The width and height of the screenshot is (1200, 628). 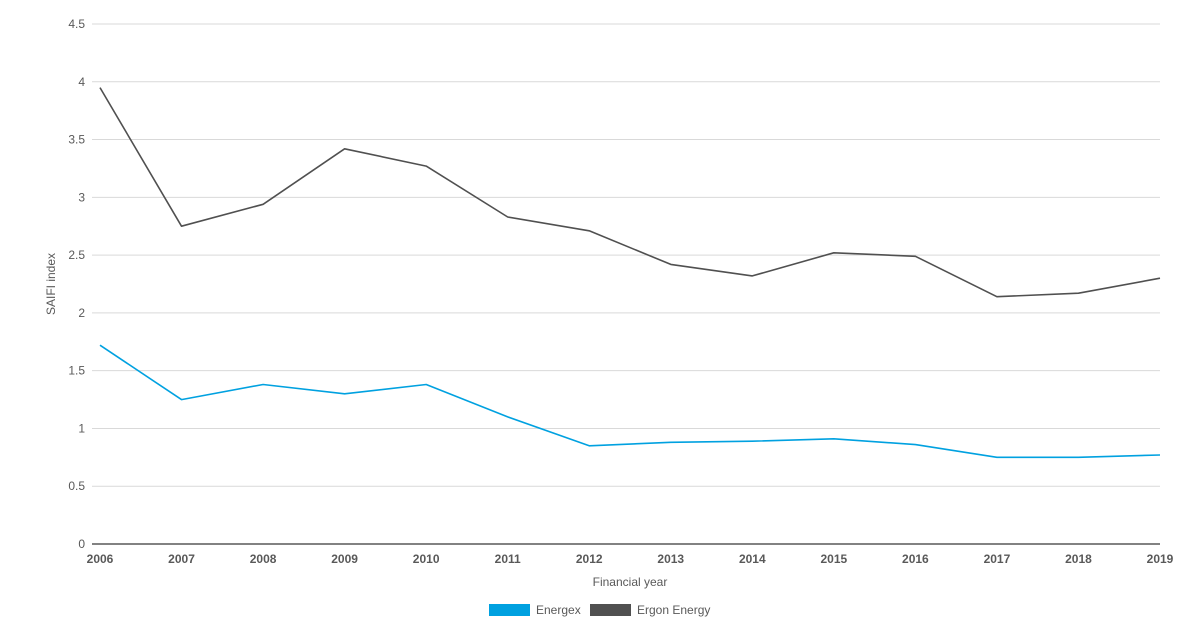 I want to click on legend-label: Ergon Energy, so click(x=673, y=610).